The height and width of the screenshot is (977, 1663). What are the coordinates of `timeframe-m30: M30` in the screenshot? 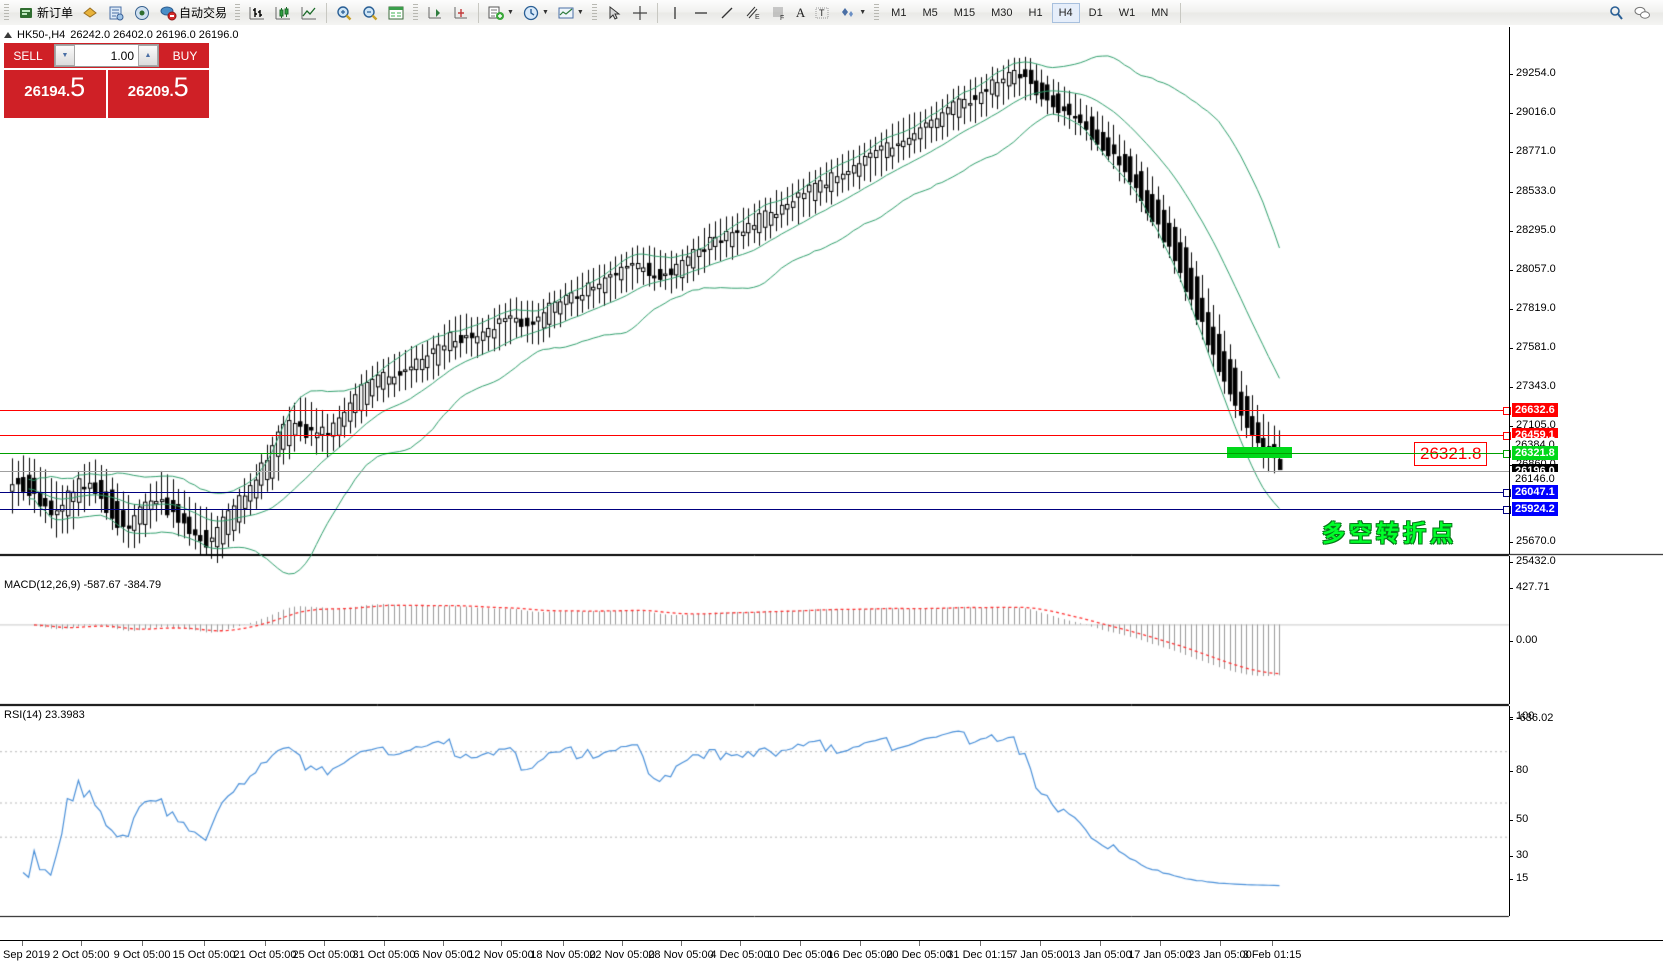 It's located at (1002, 12).